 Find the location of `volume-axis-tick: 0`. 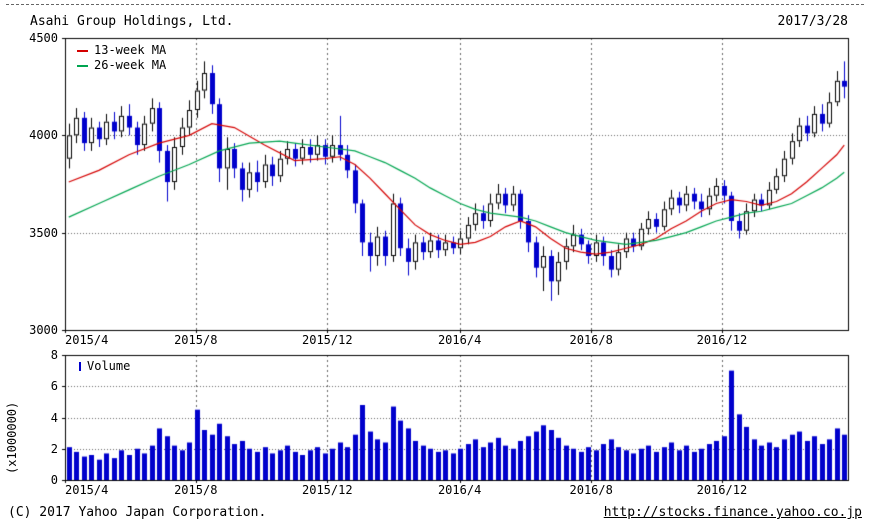

volume-axis-tick: 0 is located at coordinates (54, 480).